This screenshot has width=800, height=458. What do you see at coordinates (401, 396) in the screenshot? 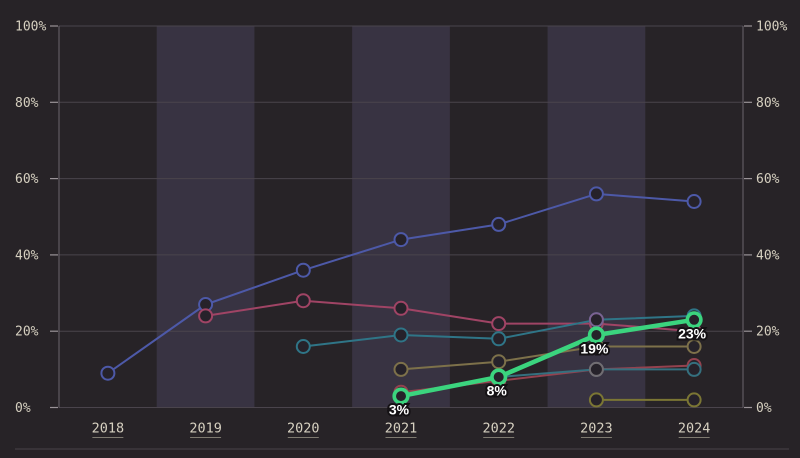
I see `data-point-green-highlight-line-2021` at bounding box center [401, 396].